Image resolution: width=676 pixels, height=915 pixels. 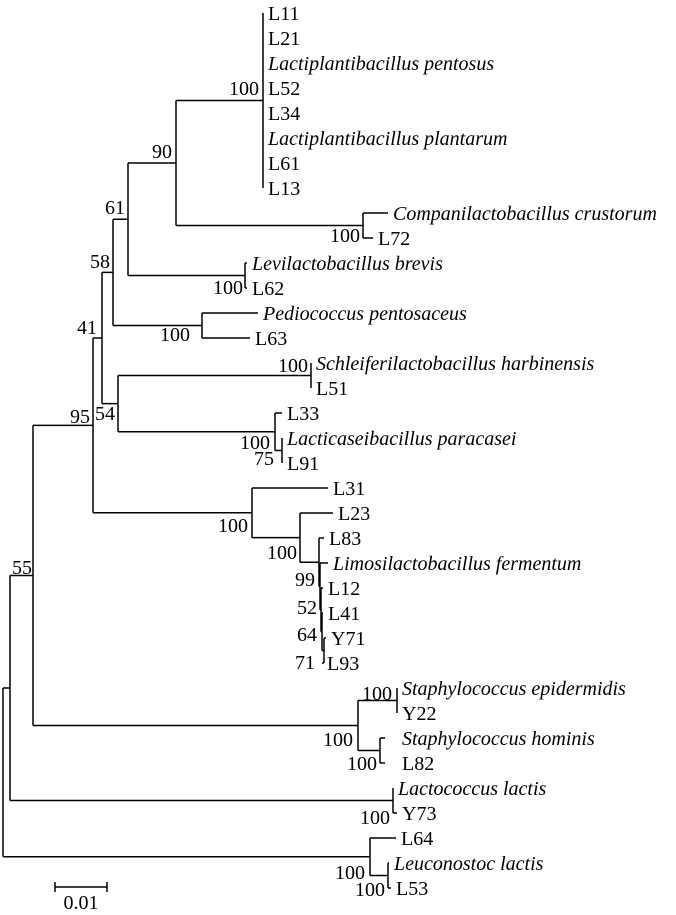 What do you see at coordinates (115, 208) in the screenshot?
I see `bootstrap-value: 61` at bounding box center [115, 208].